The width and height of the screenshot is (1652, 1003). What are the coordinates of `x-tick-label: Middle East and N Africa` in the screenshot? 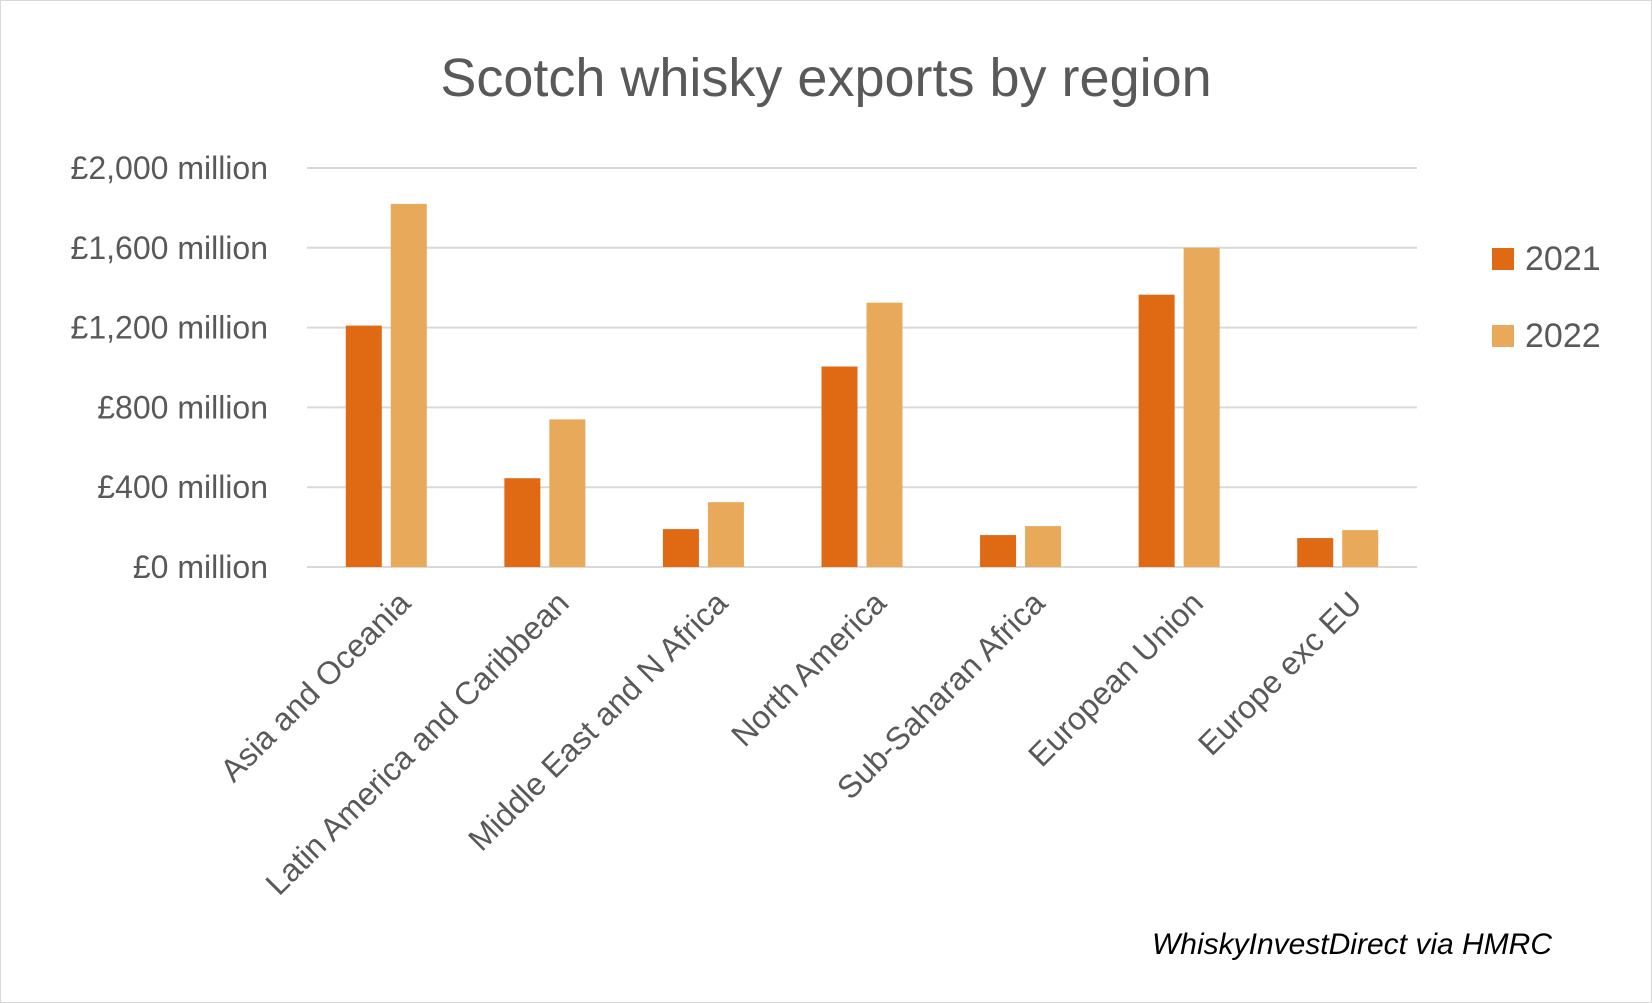 It's located at (597, 720).